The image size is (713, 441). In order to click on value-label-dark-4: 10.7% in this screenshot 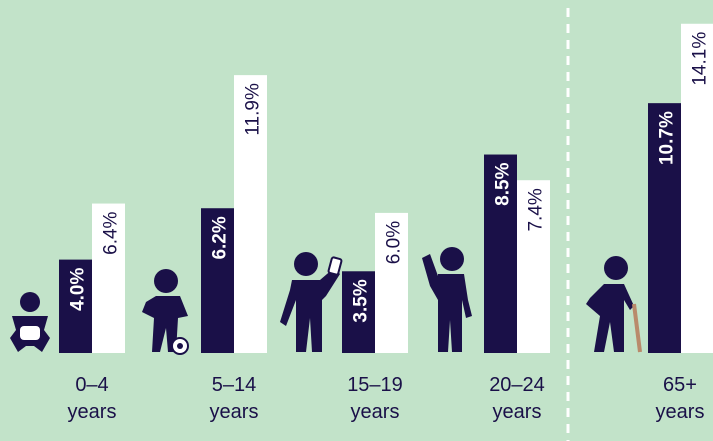, I will do `click(667, 138)`.